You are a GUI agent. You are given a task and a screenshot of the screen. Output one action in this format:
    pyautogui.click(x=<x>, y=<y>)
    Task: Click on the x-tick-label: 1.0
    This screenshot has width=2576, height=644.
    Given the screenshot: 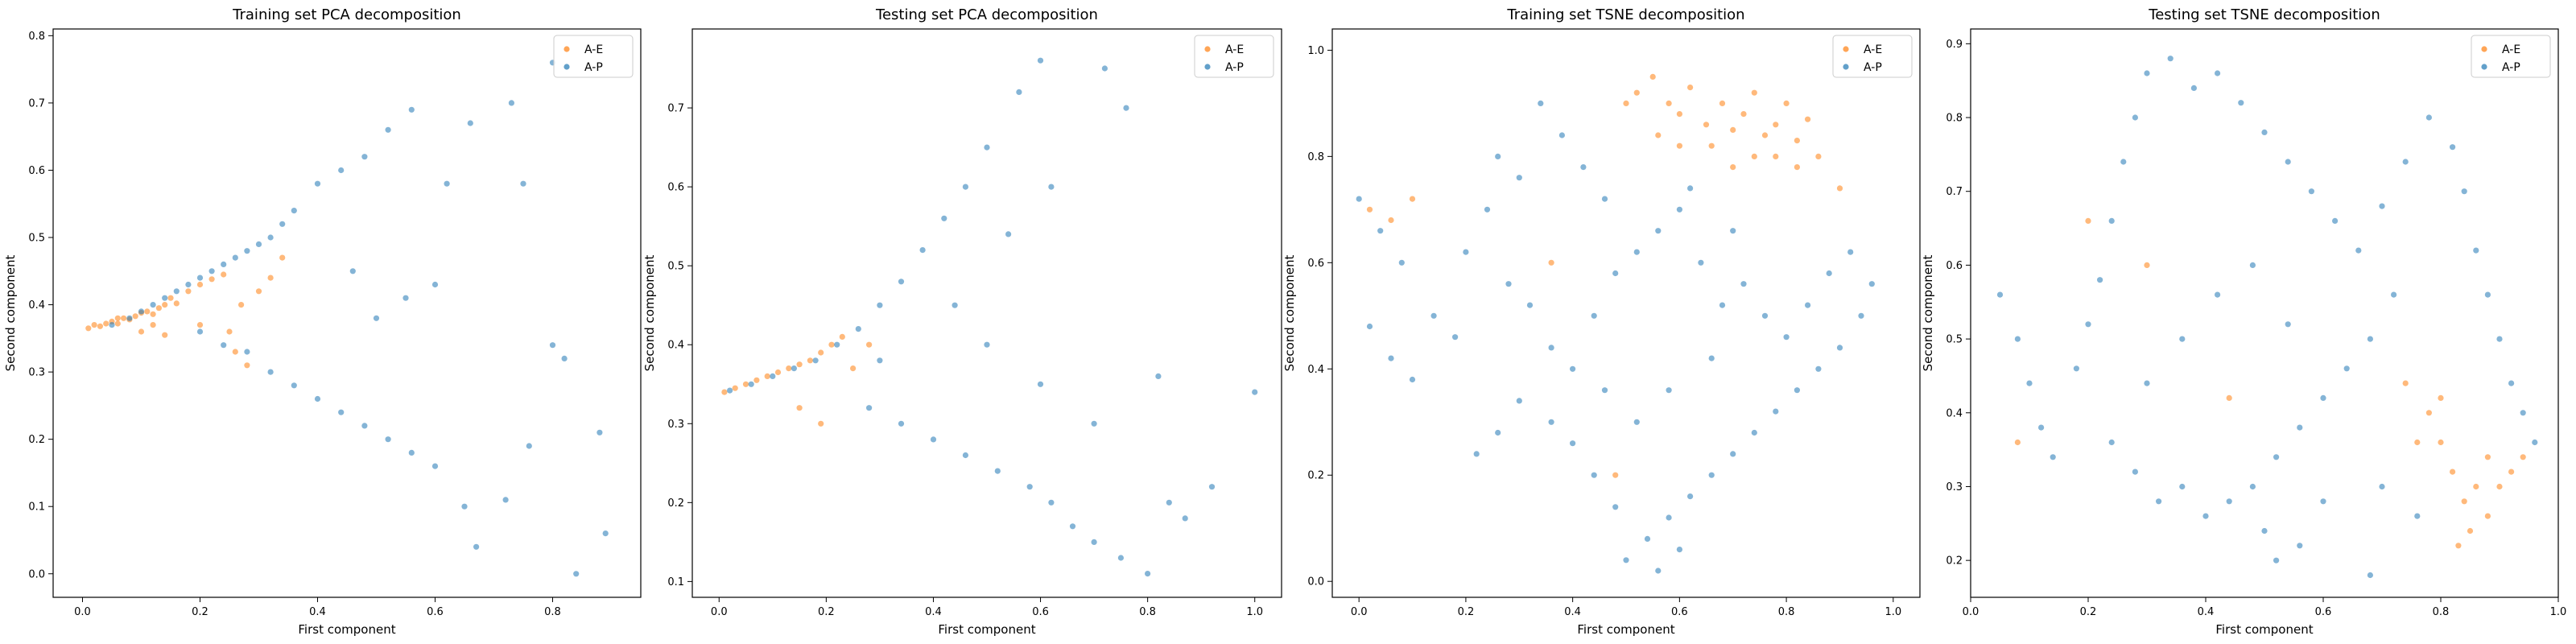 What is the action you would take?
    pyautogui.click(x=1254, y=612)
    